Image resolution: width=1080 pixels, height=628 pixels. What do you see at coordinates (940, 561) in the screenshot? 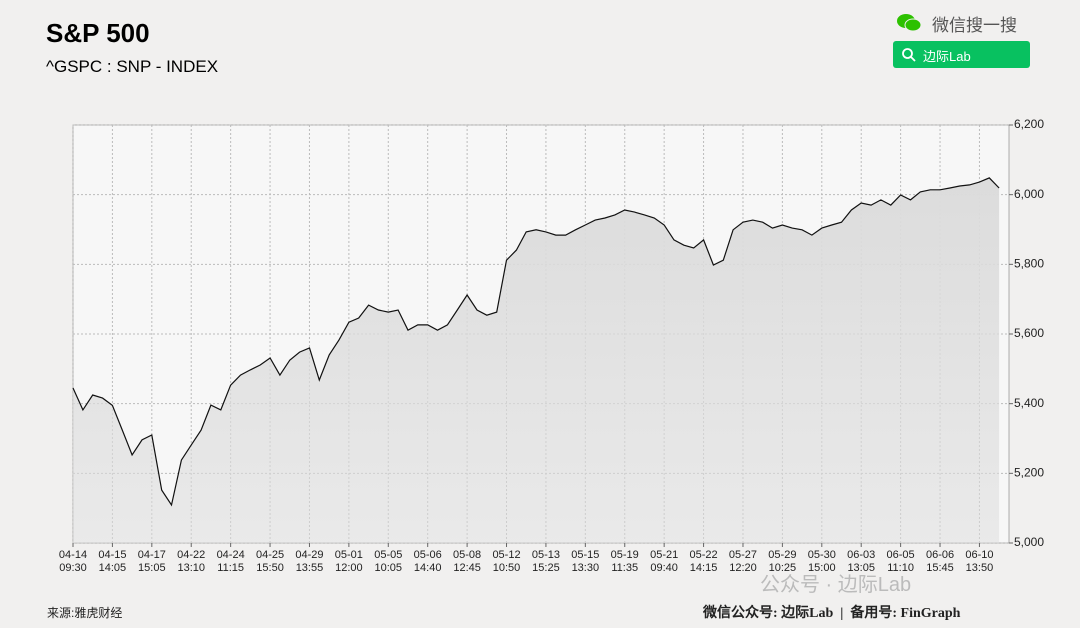
I see `x-tick-label: 06-06 15:45` at bounding box center [940, 561].